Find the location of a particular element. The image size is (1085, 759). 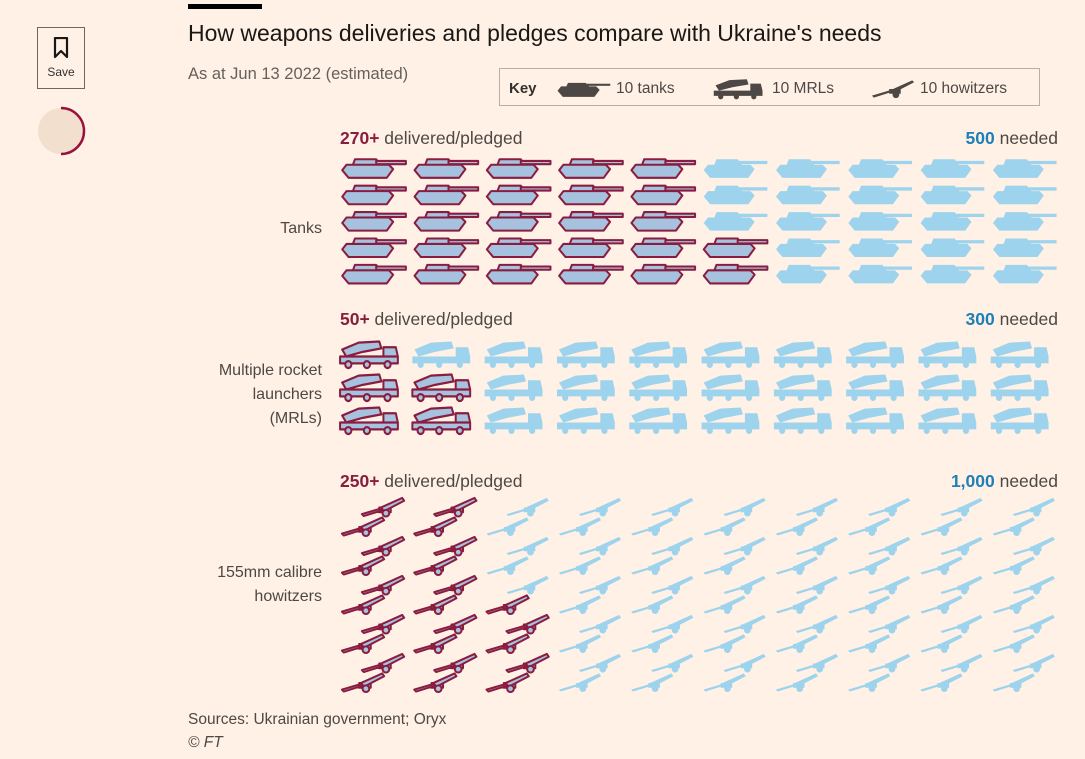

howitzer-label: 155mm calibre howitzers is located at coordinates (255, 585).